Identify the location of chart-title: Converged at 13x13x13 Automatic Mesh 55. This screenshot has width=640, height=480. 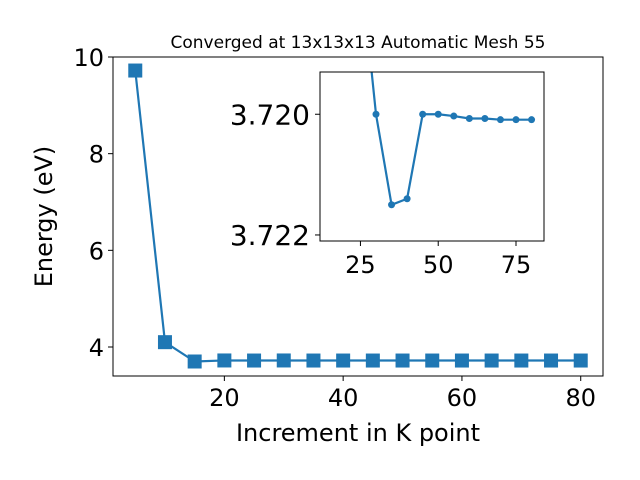
(358, 43).